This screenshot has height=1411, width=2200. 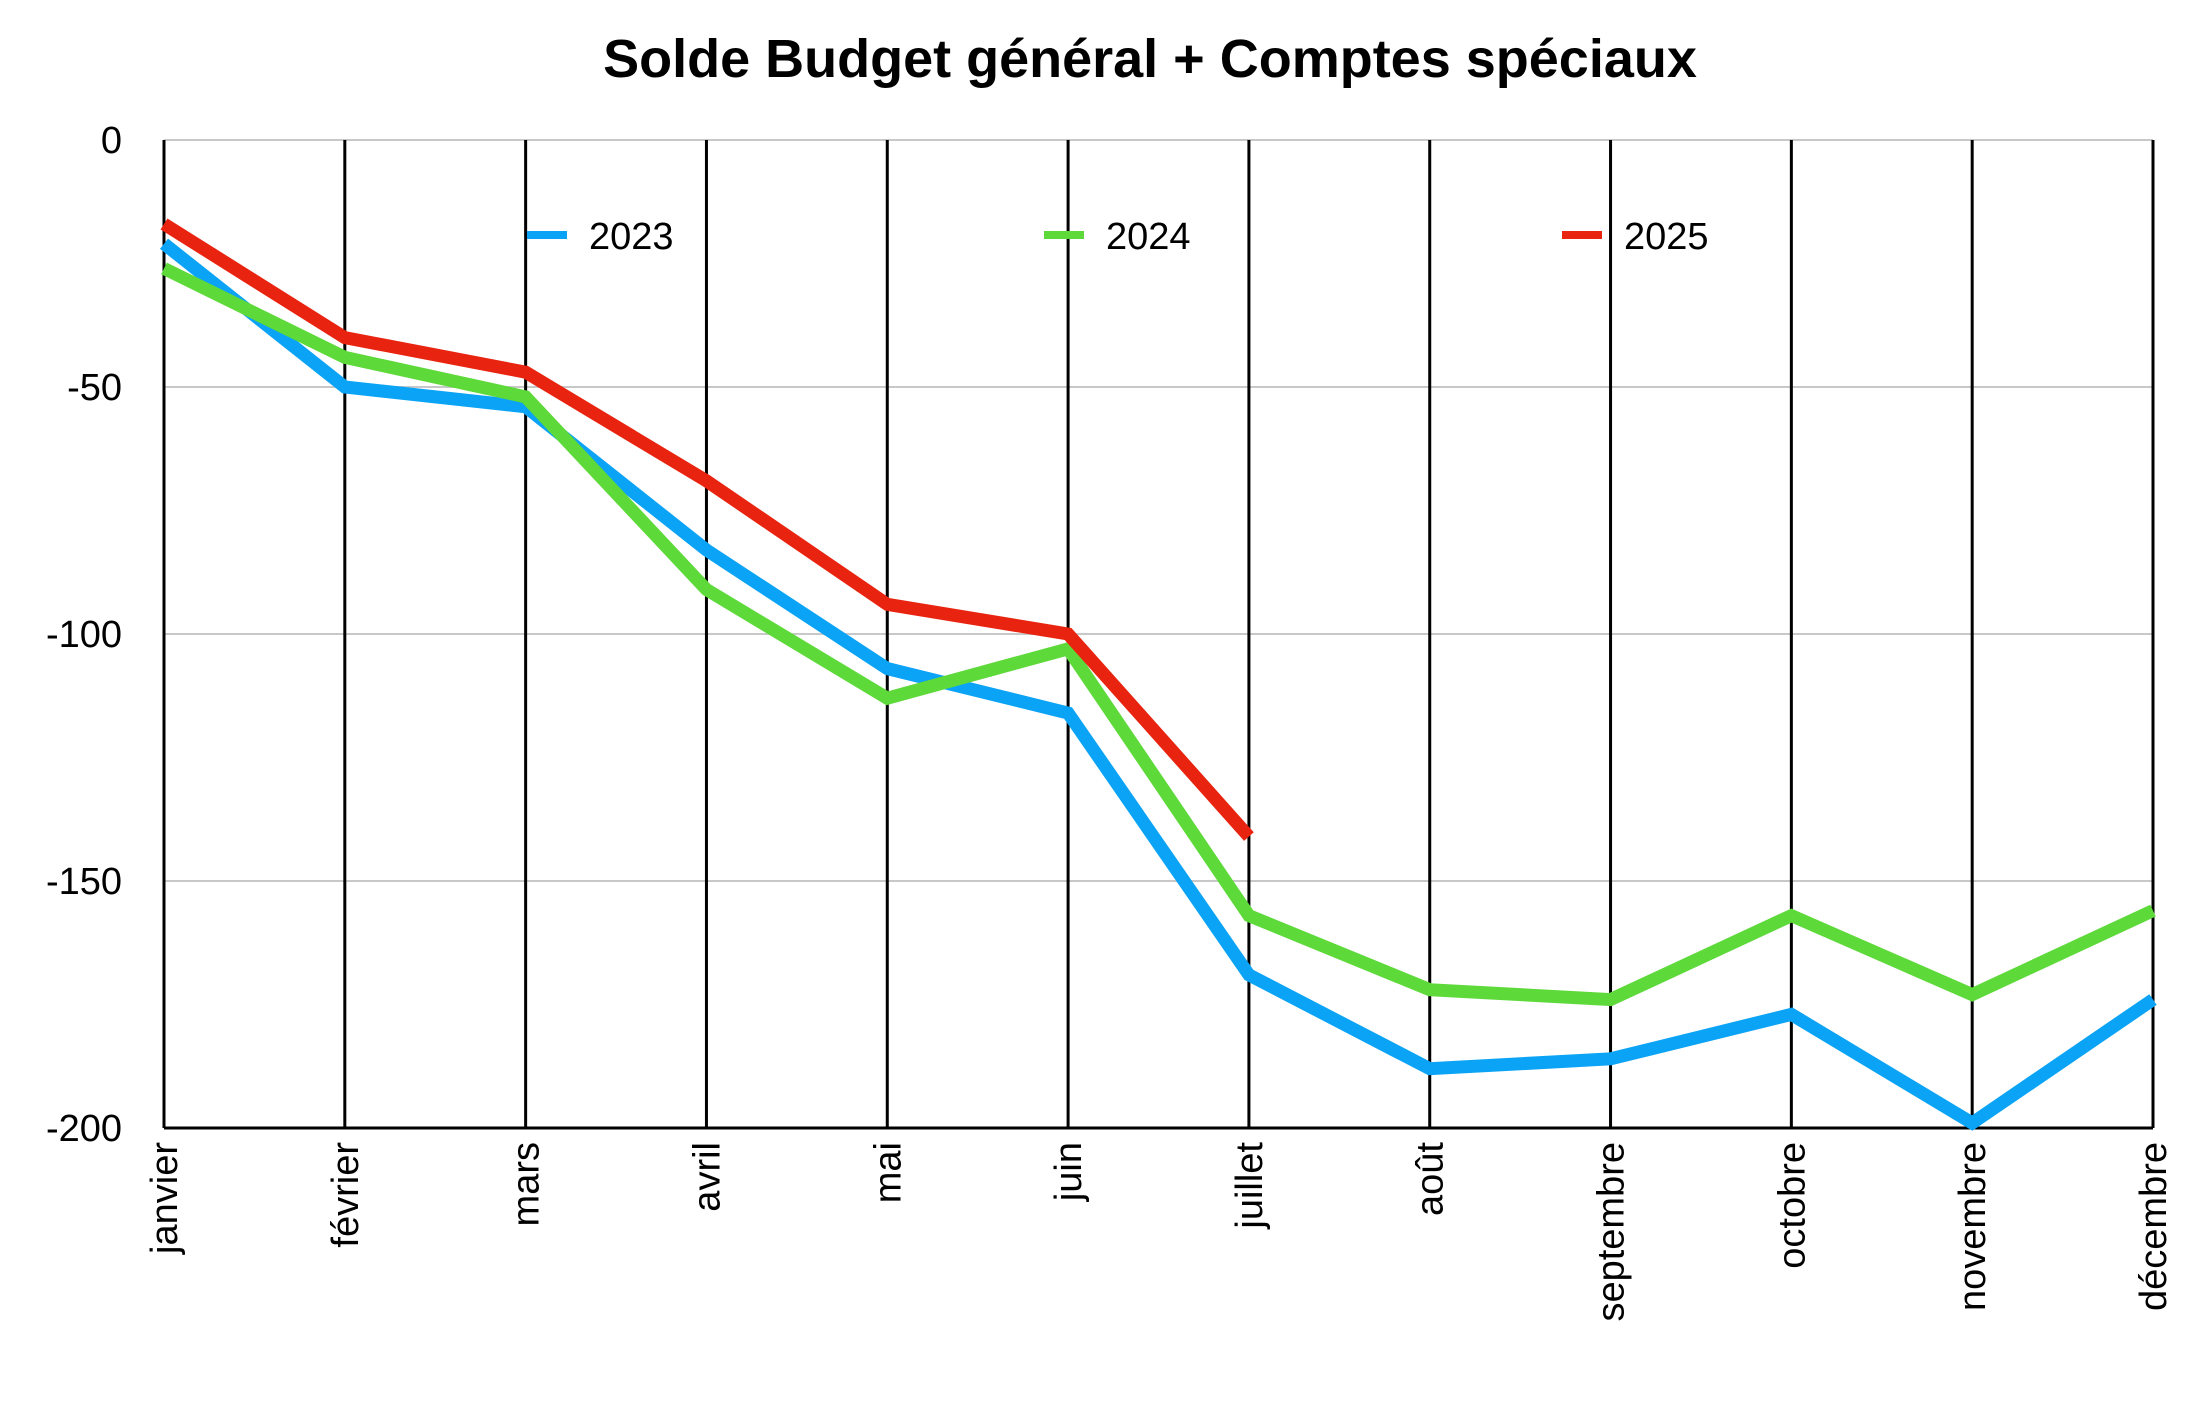 I want to click on legend-item-2025: 2025, so click(x=1635, y=237).